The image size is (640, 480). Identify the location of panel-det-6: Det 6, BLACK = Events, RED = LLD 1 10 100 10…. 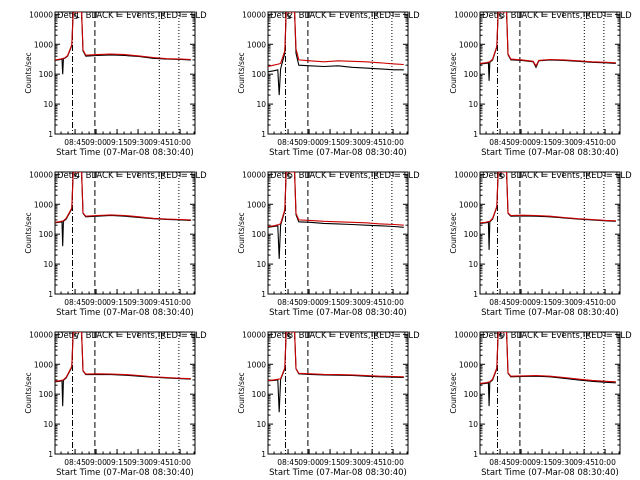
(540, 244).